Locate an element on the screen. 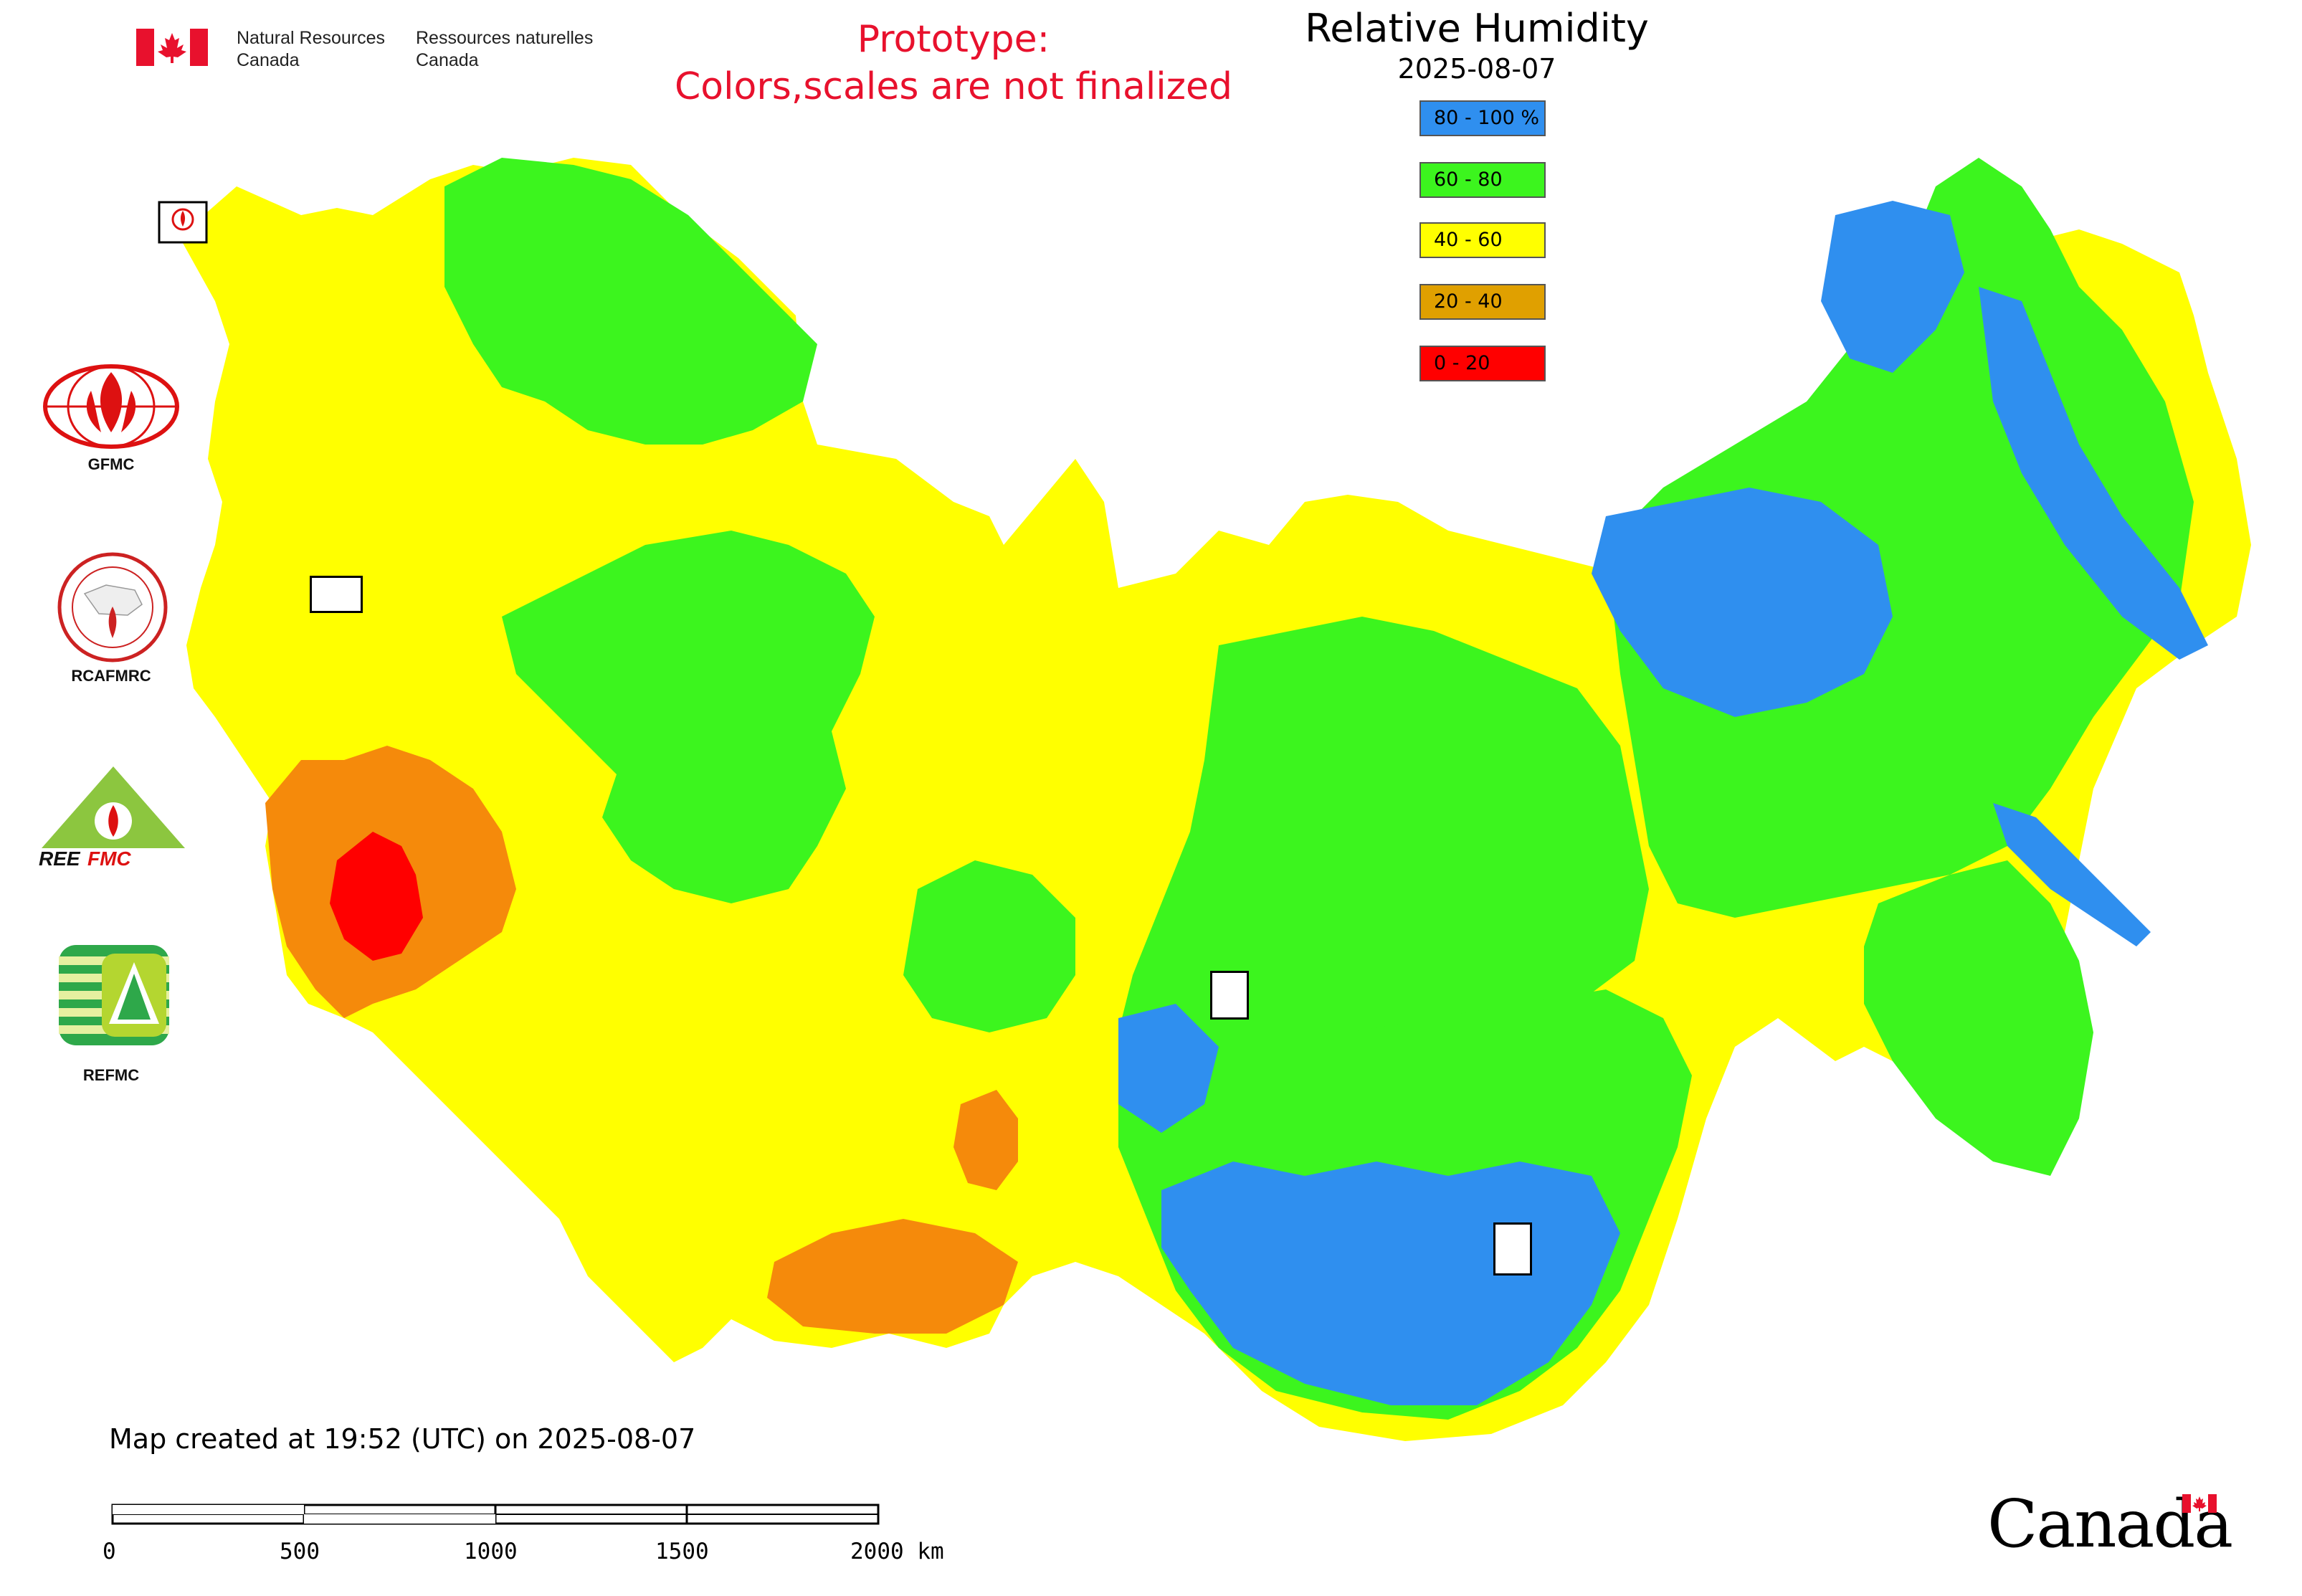 Image resolution: width=2302 pixels, height=1596 pixels. green-kola is located at coordinates (631, 301).